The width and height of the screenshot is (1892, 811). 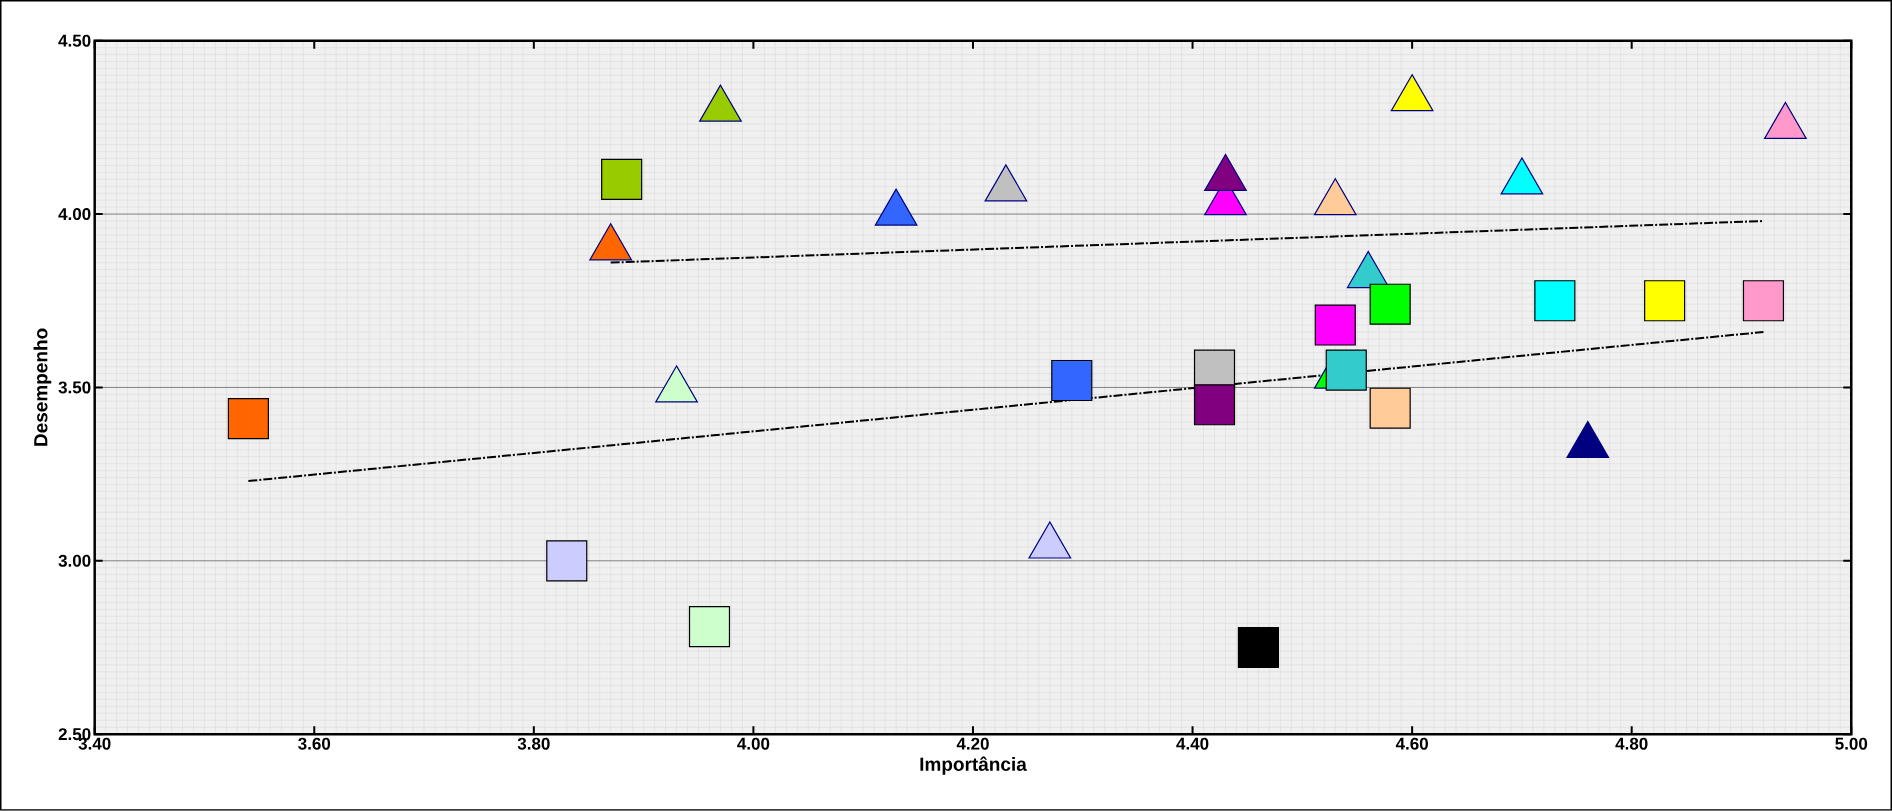 I want to click on y-axis-title: Desempenho, so click(x=42, y=387).